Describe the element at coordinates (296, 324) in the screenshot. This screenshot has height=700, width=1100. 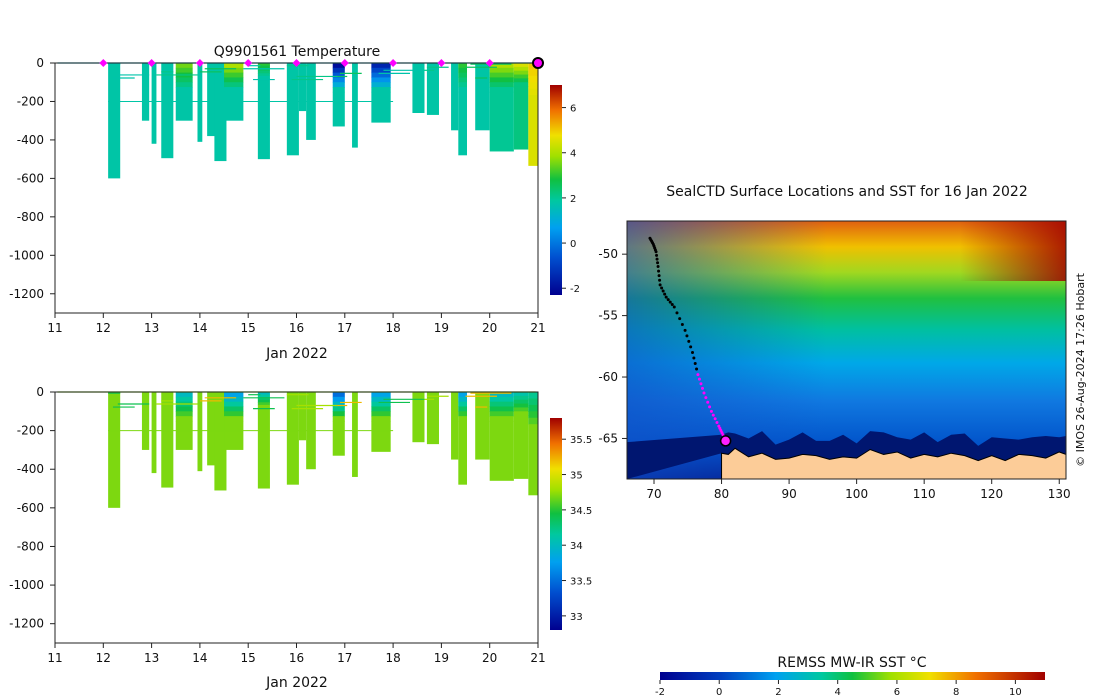
I see `temperature-x-ticks: 11 12 13 14 15 16 17 18 19 20 21` at that location.